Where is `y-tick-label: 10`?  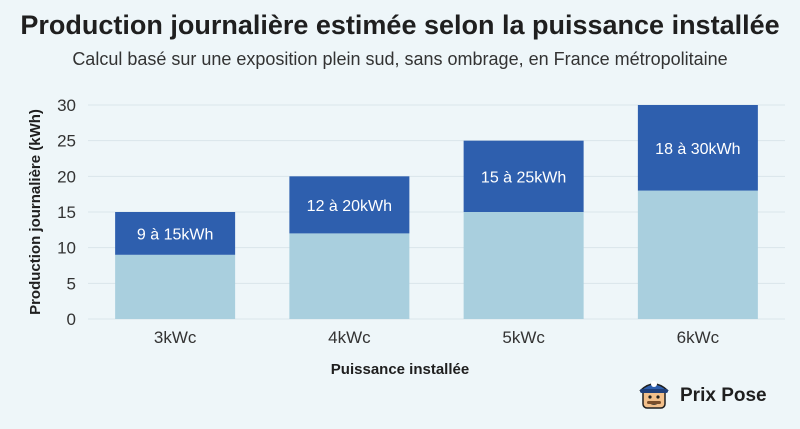
y-tick-label: 10 is located at coordinates (66, 248).